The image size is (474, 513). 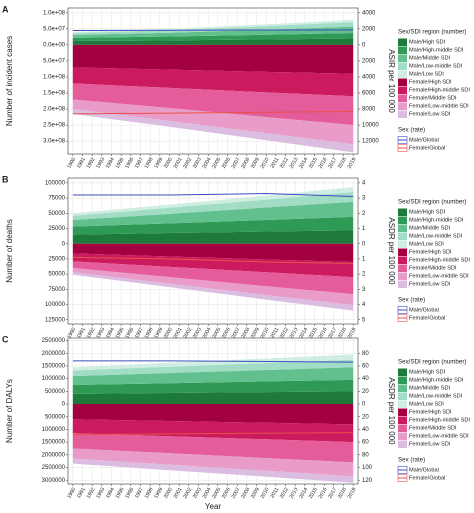 I want to click on x-tick-label: 1996, so click(x=129, y=333).